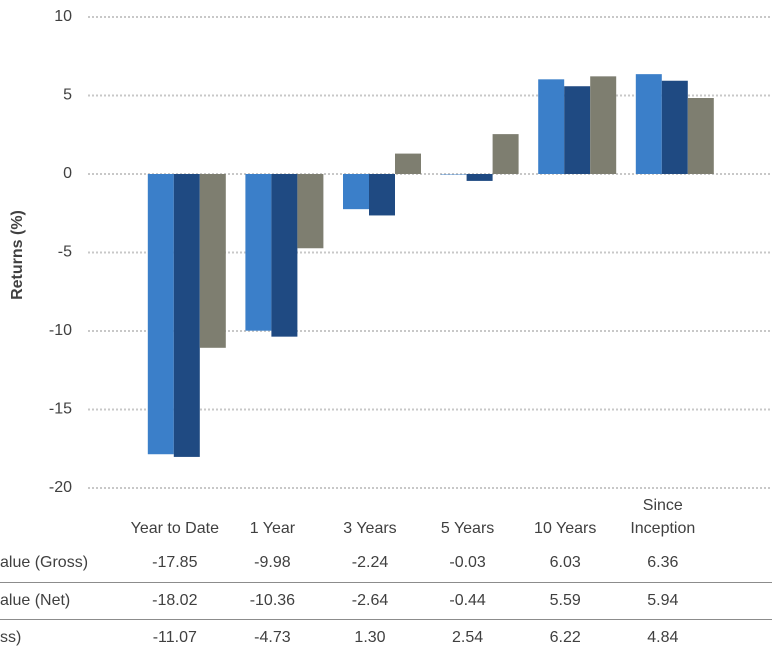  Describe the element at coordinates (10, 638) in the screenshot. I see `legend-entry: ss)` at that location.